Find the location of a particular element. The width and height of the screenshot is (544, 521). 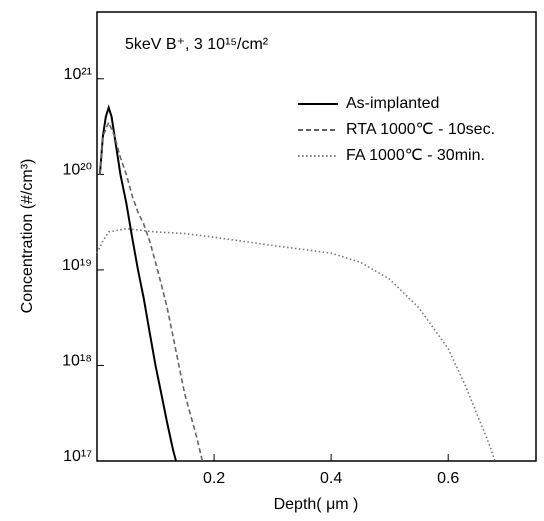

y-tick-label: 10²⁰ is located at coordinates (77, 170).